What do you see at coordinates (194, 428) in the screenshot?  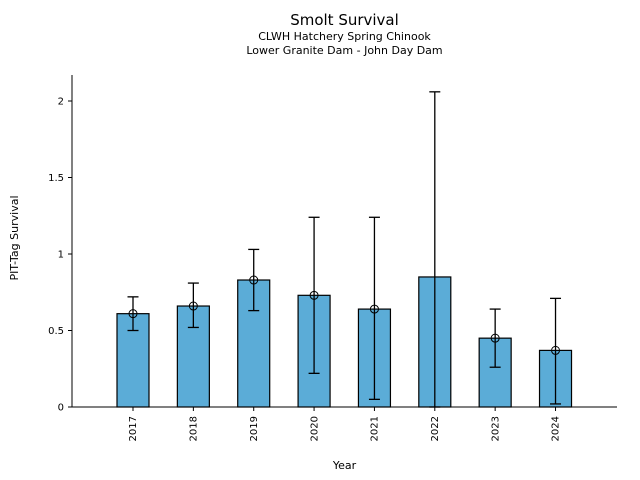 I see `x-tick-label: 2018` at bounding box center [194, 428].